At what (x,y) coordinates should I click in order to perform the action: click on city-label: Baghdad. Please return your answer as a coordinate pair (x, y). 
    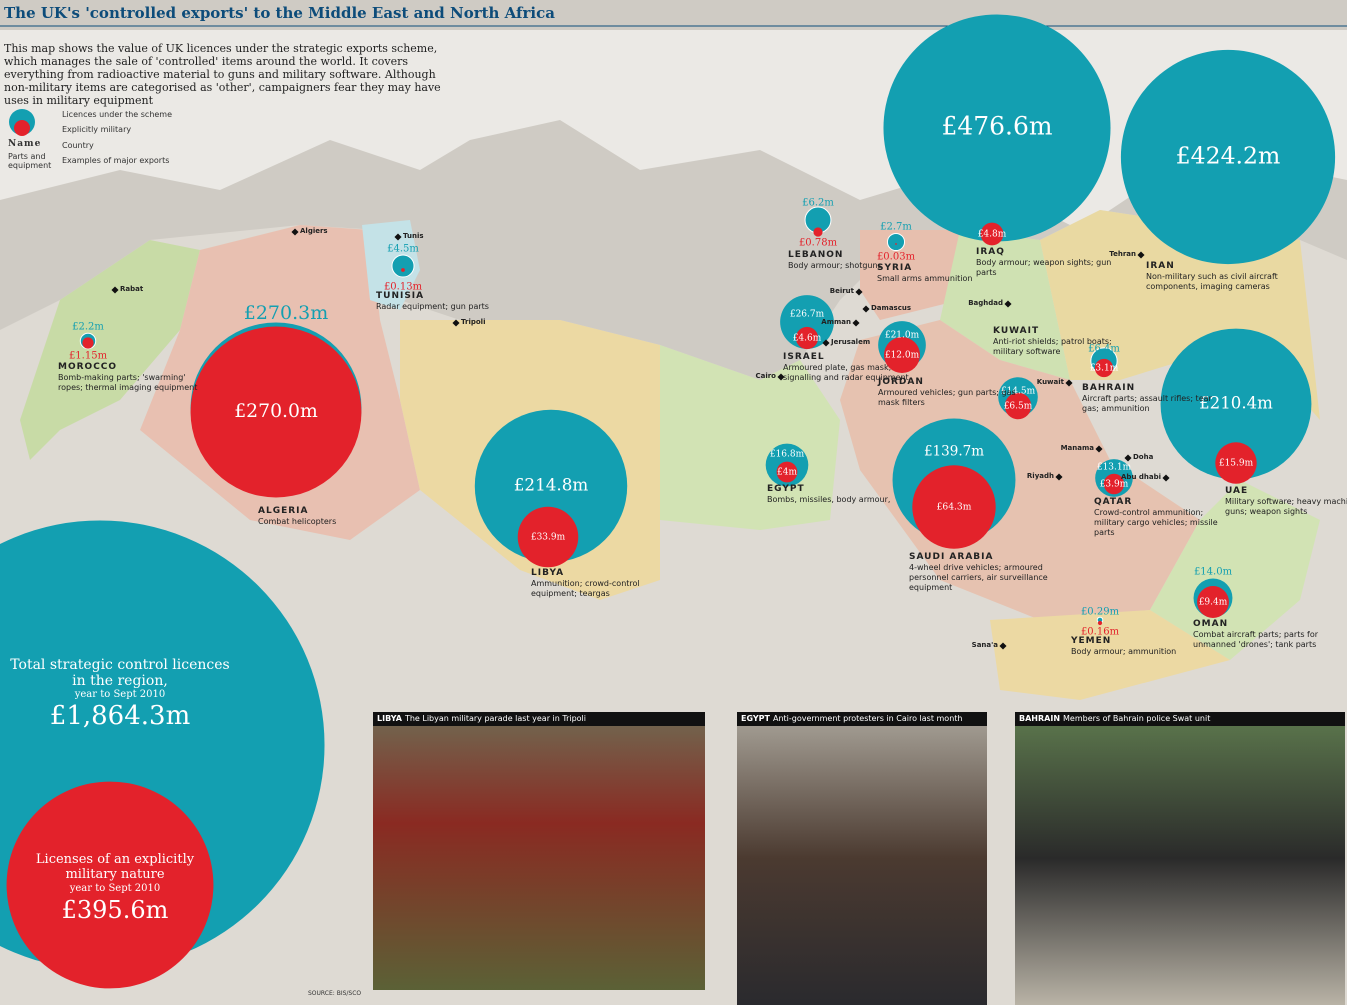
    Looking at the image, I should click on (985, 303).